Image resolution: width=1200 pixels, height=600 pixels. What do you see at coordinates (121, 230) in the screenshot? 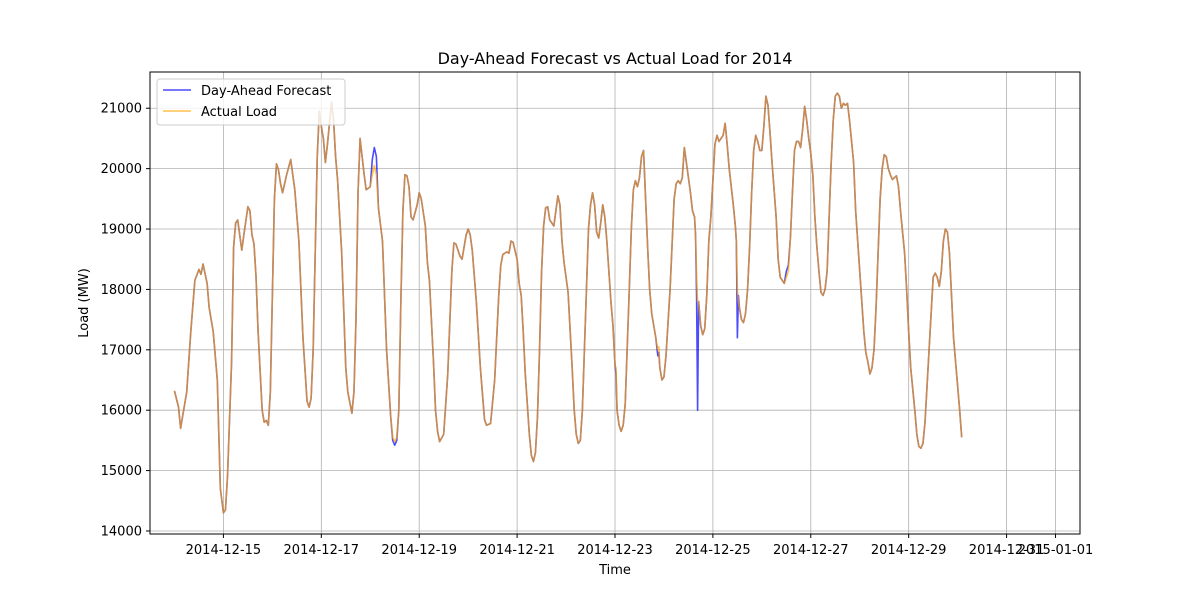
I see `y-tick-label: 19000` at bounding box center [121, 230].